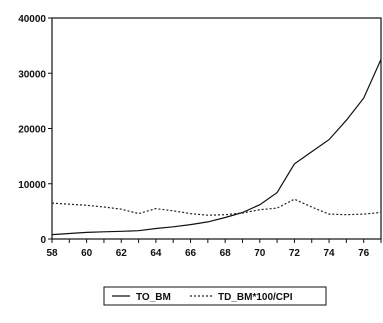 Image resolution: width=383 pixels, height=323 pixels. What do you see at coordinates (260, 253) in the screenshot?
I see `x-tick-label: 70` at bounding box center [260, 253].